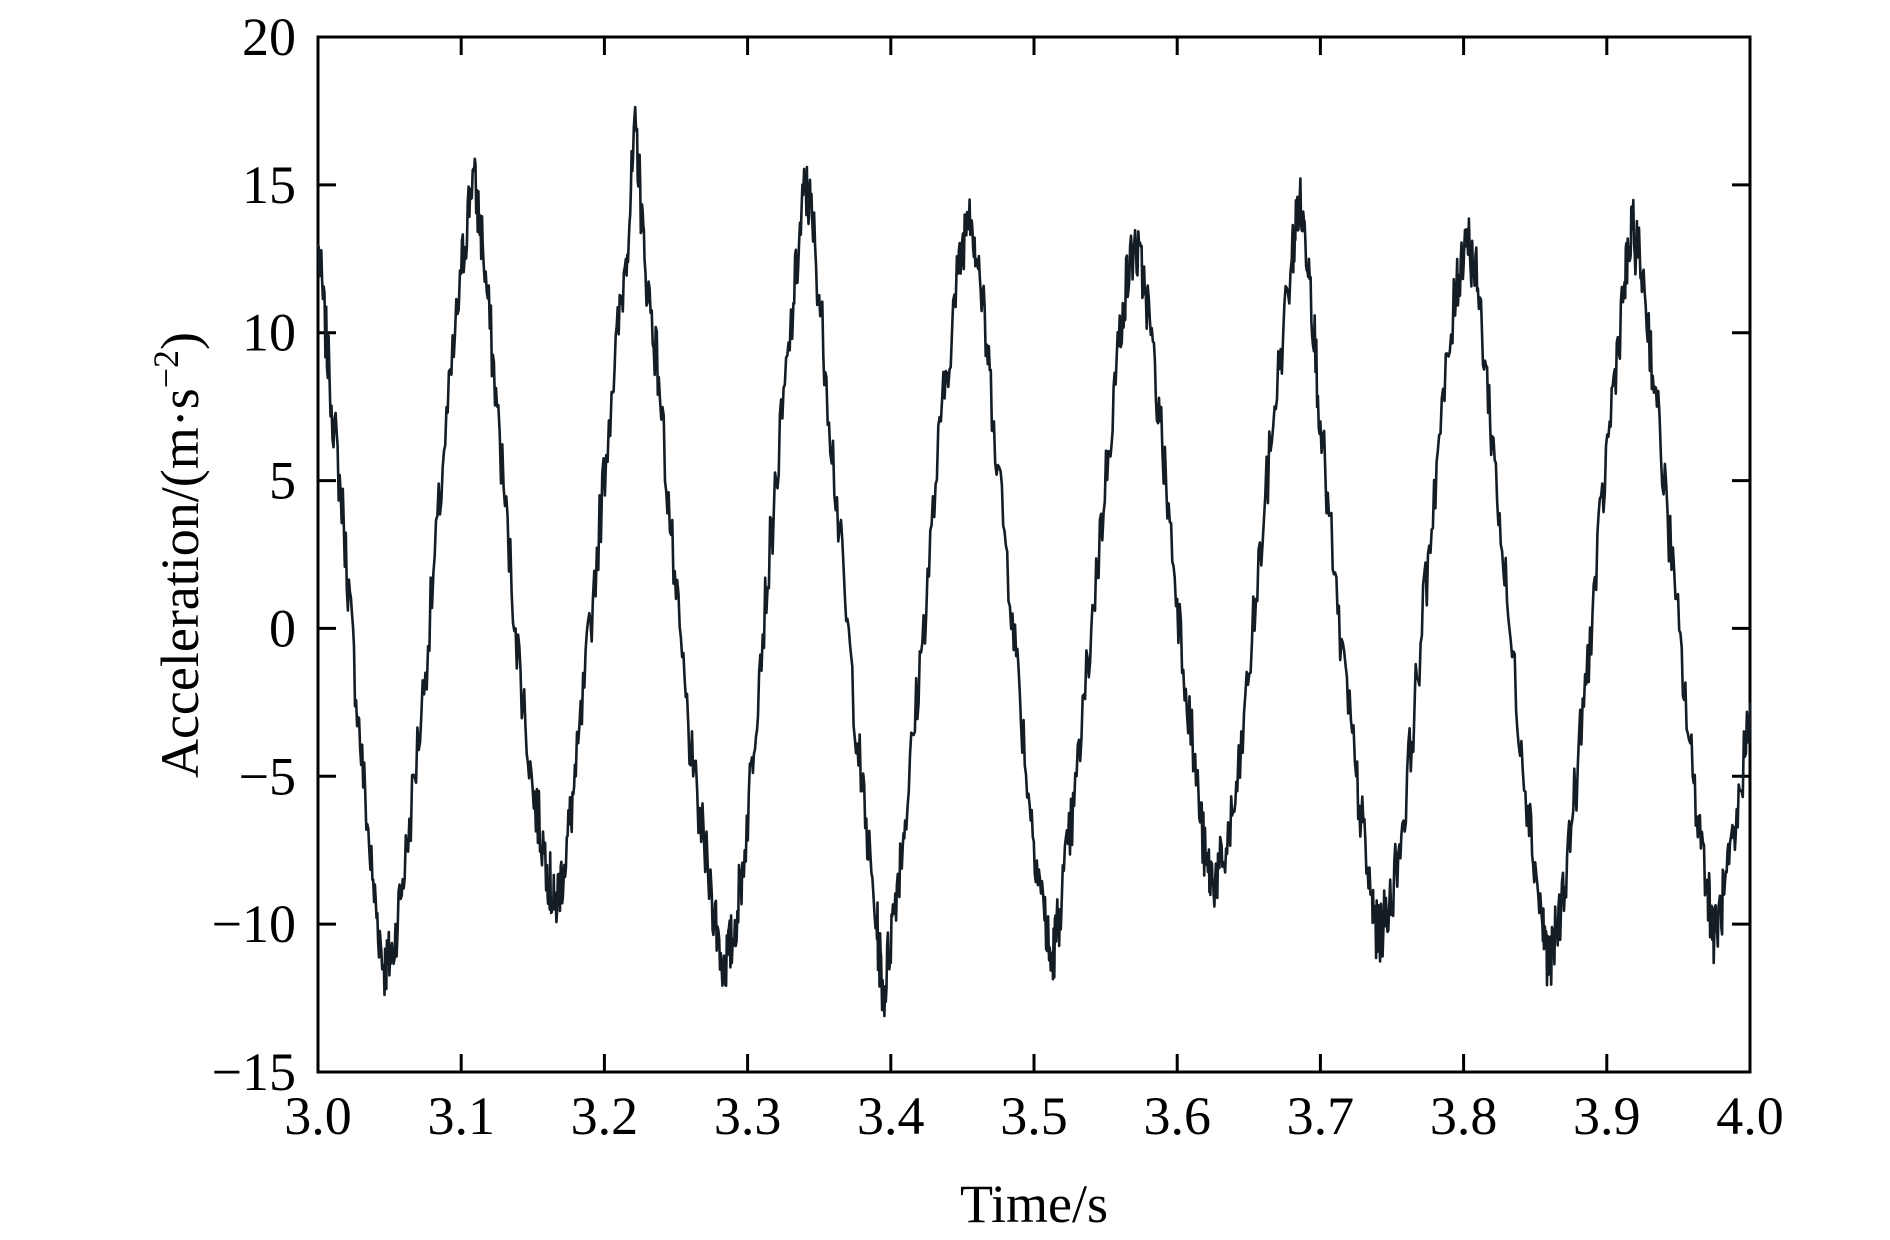 This screenshot has width=1890, height=1240. I want to click on y-axis-label-close: ), so click(180, 341).